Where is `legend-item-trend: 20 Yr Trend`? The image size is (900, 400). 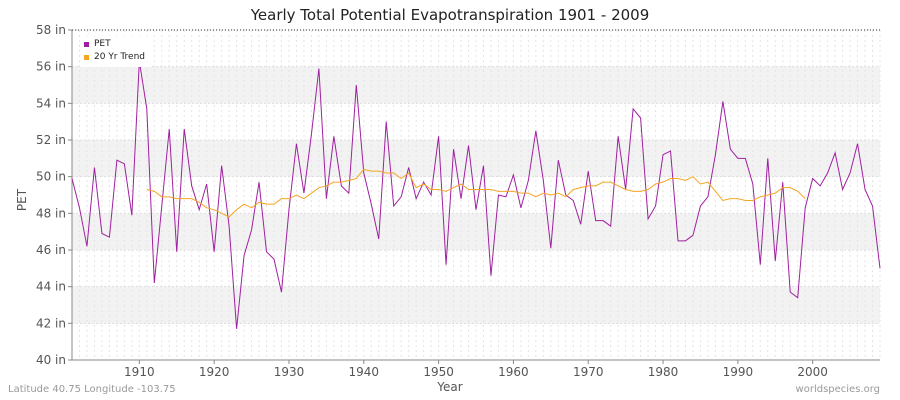
legend-item-trend: 20 Yr Trend is located at coordinates (114, 57).